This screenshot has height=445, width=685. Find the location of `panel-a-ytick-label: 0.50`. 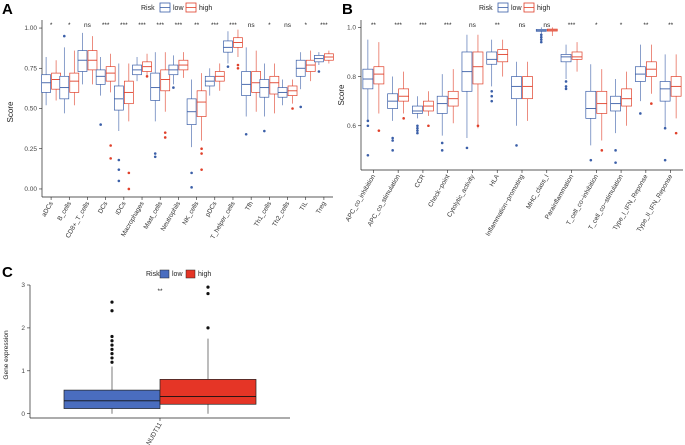

panel-a-ytick-label: 0.50 is located at coordinates (30, 109).